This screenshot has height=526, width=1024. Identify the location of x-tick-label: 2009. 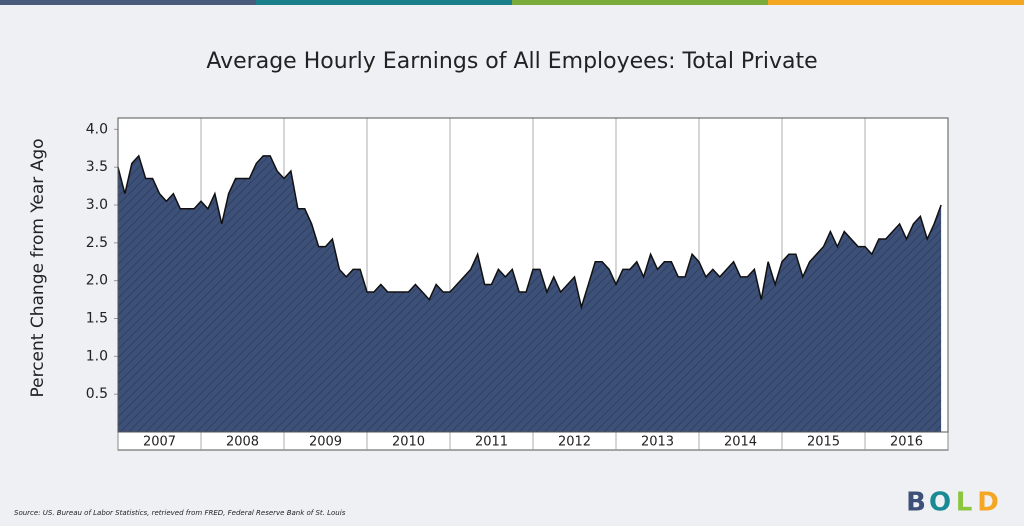
(325, 442).